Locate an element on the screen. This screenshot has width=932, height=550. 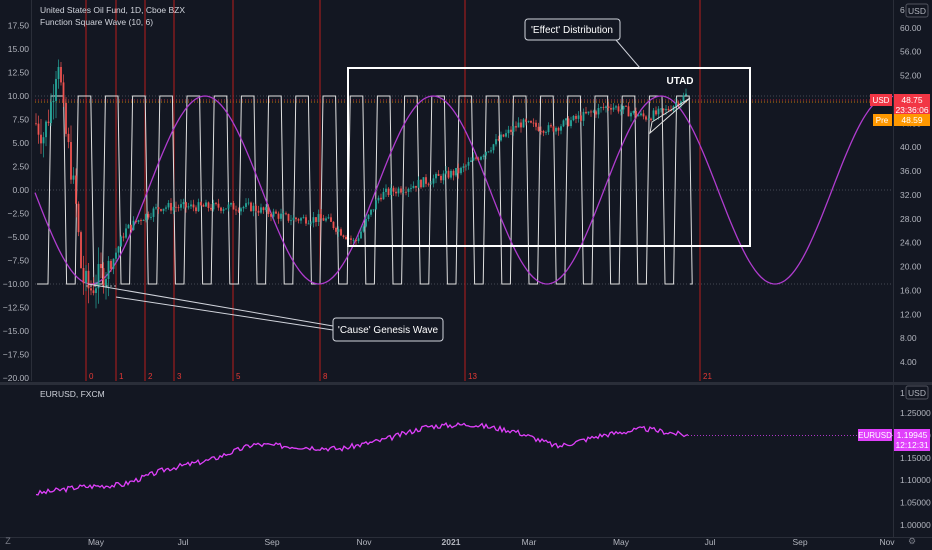
price-tick-label: 32.00 is located at coordinates (911, 195).